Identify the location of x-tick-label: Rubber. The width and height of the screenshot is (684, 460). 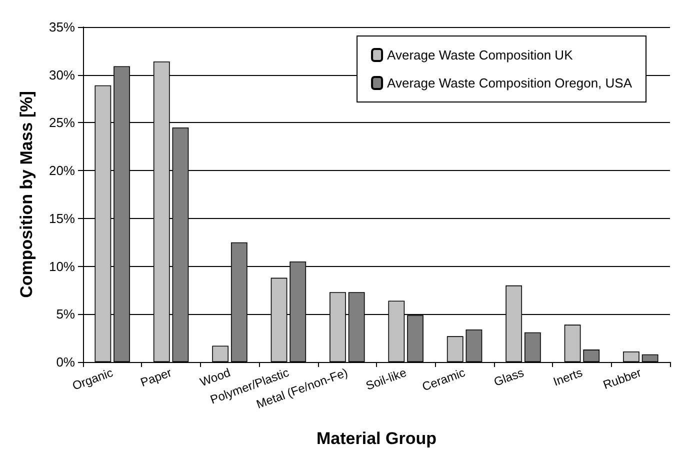
(622, 378).